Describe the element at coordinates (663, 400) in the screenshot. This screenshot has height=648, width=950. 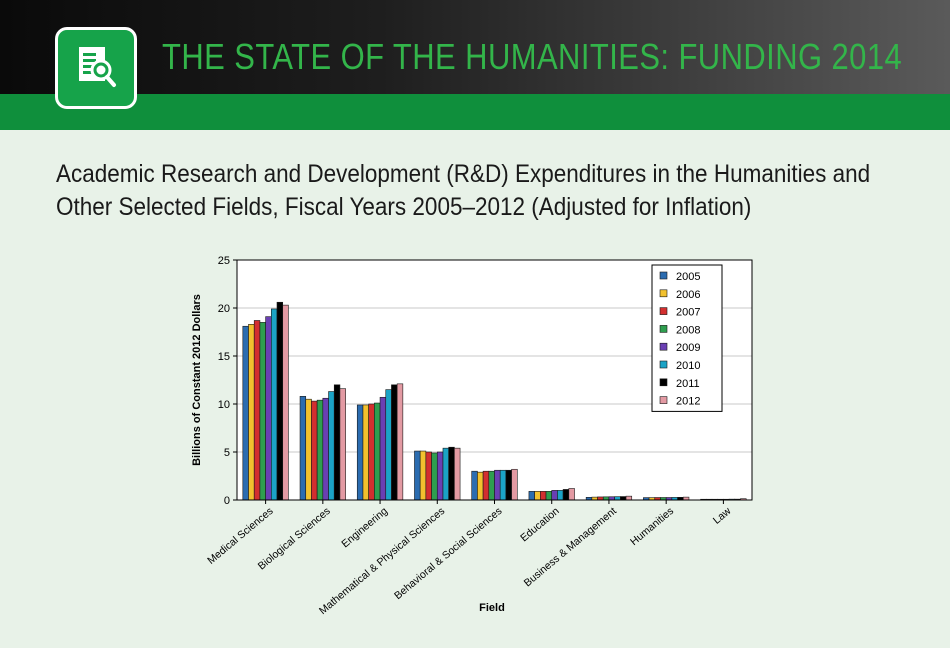
I see `legend-swatch-2012` at that location.